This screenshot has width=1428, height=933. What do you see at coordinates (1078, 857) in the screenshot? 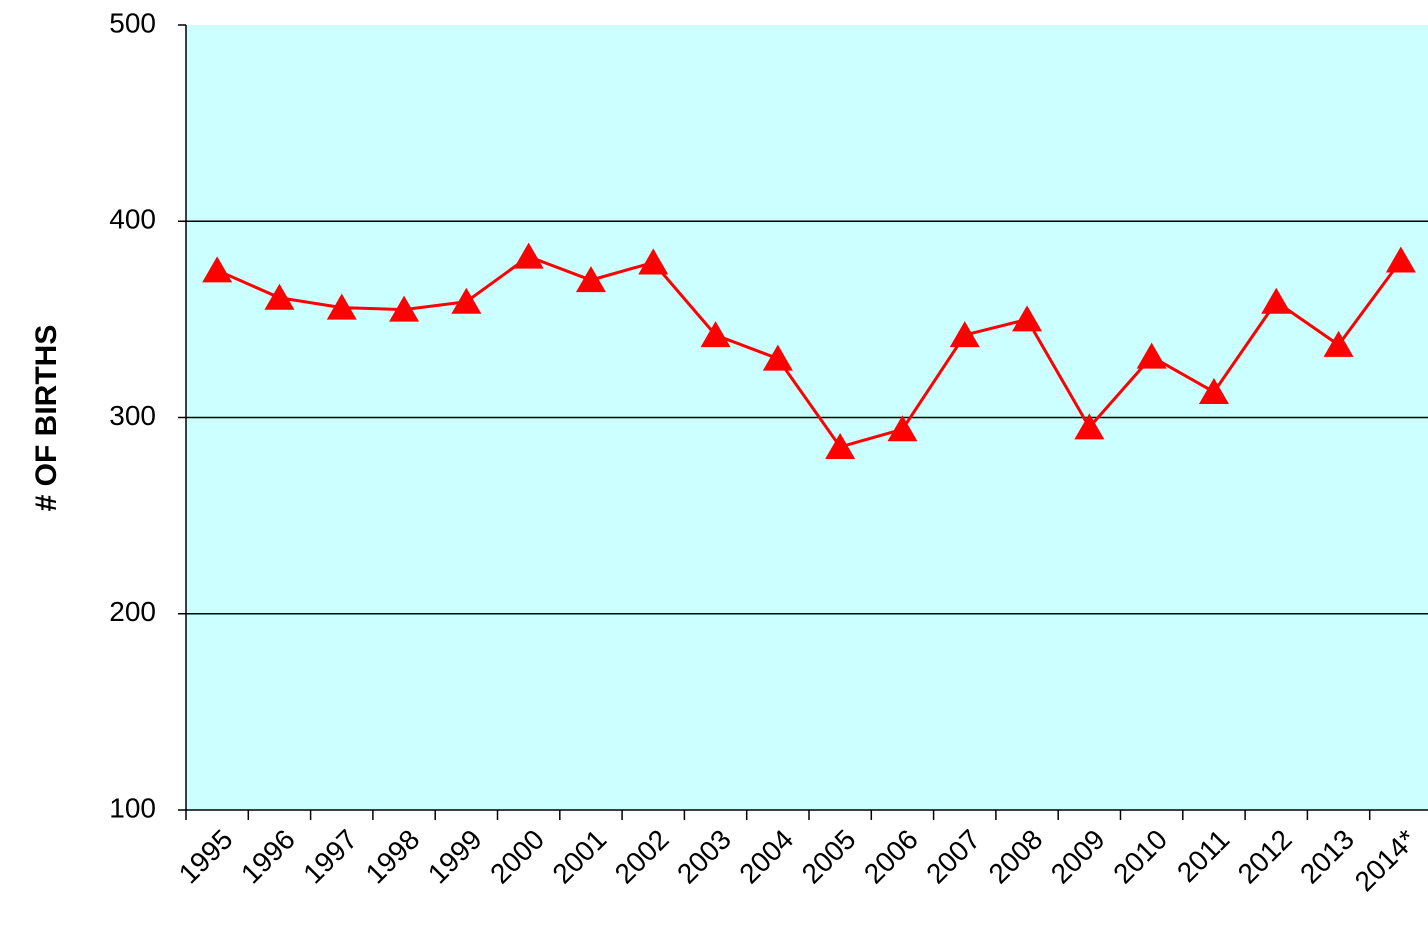
I see `x-tick-label: 2009` at bounding box center [1078, 857].